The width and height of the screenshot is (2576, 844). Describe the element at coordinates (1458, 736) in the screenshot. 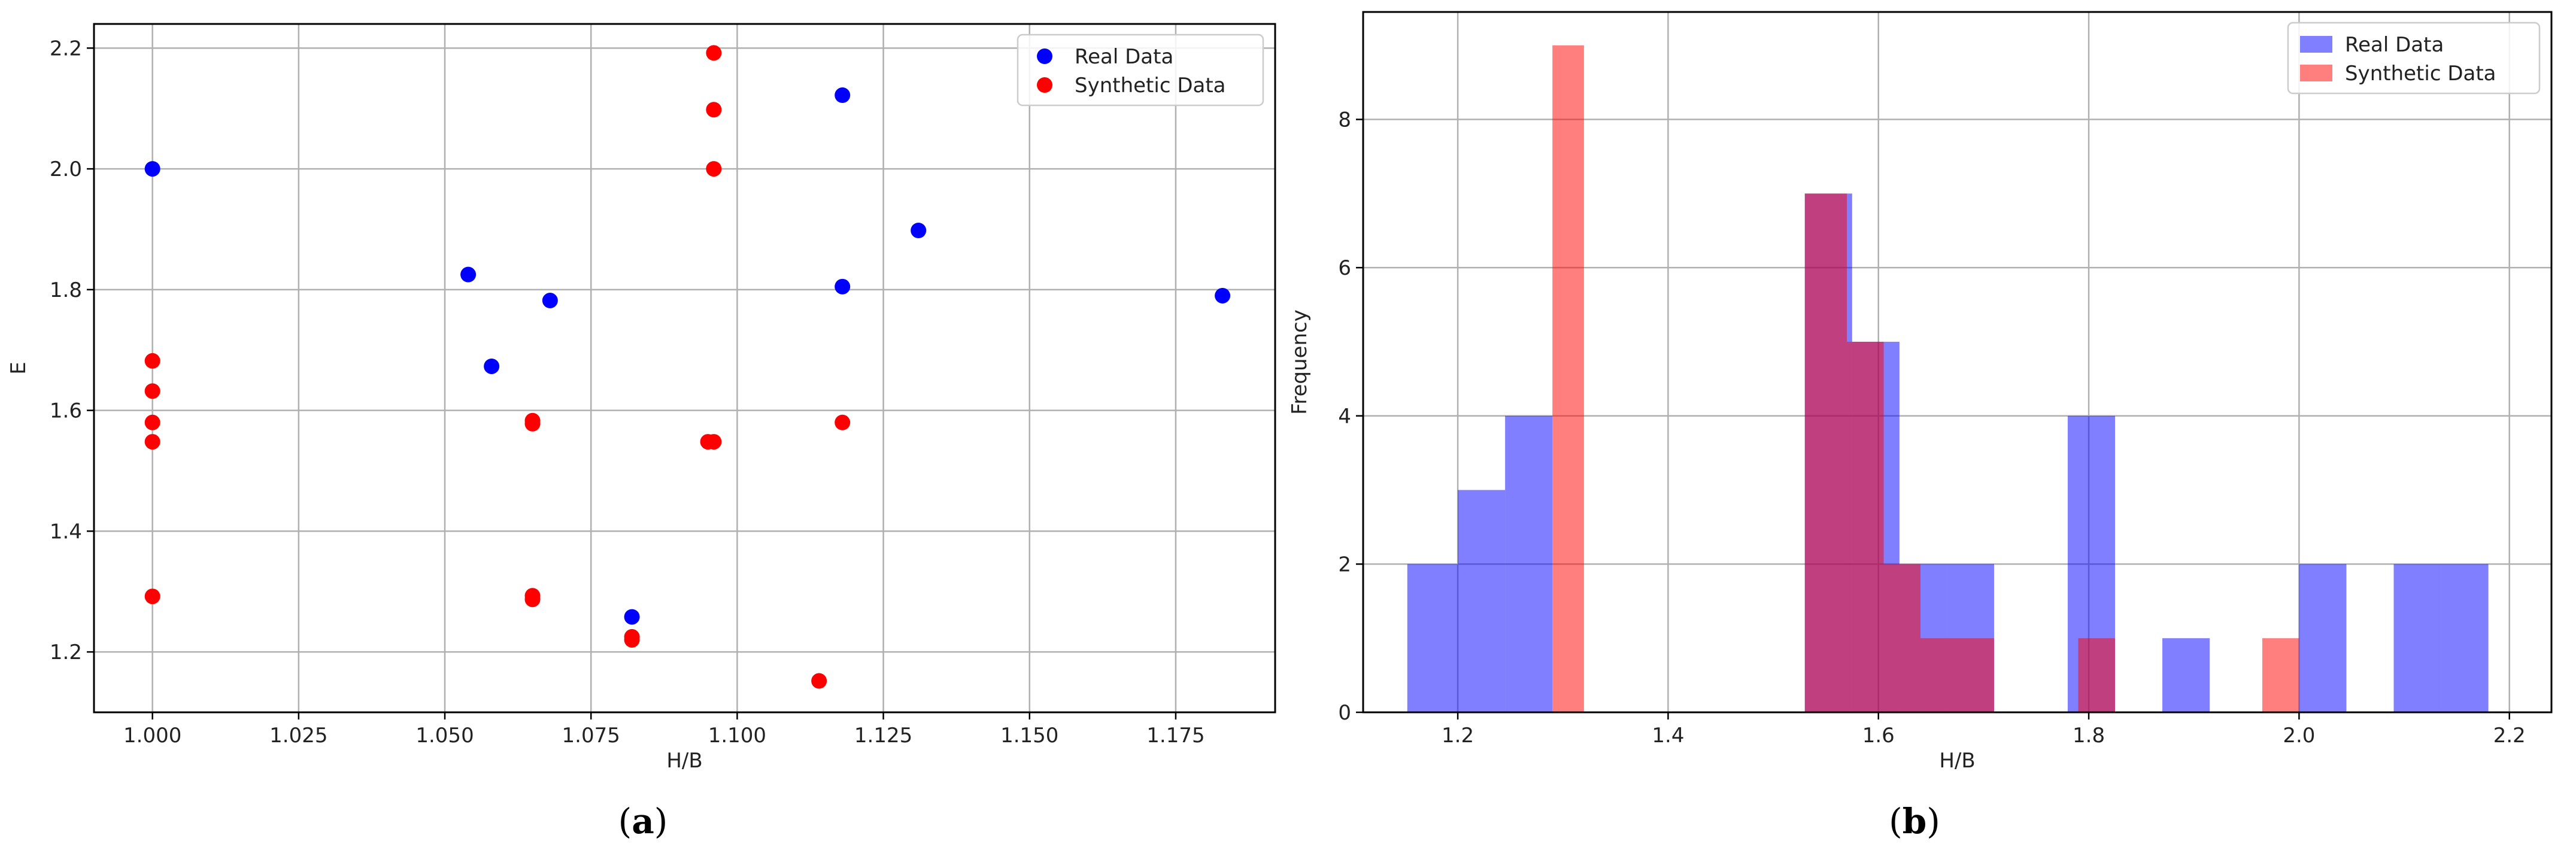

I see `x-tick-label: 1.2` at that location.